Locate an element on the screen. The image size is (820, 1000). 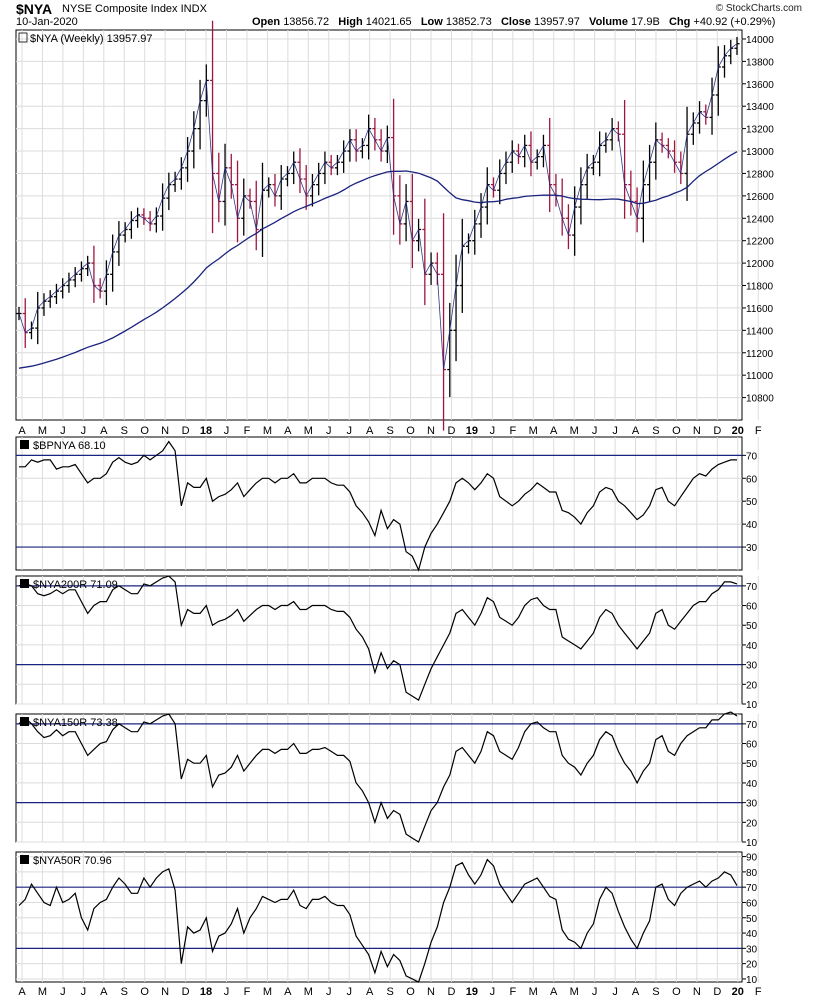
index-name: NYSE Composite Index INDX is located at coordinates (134, 9).